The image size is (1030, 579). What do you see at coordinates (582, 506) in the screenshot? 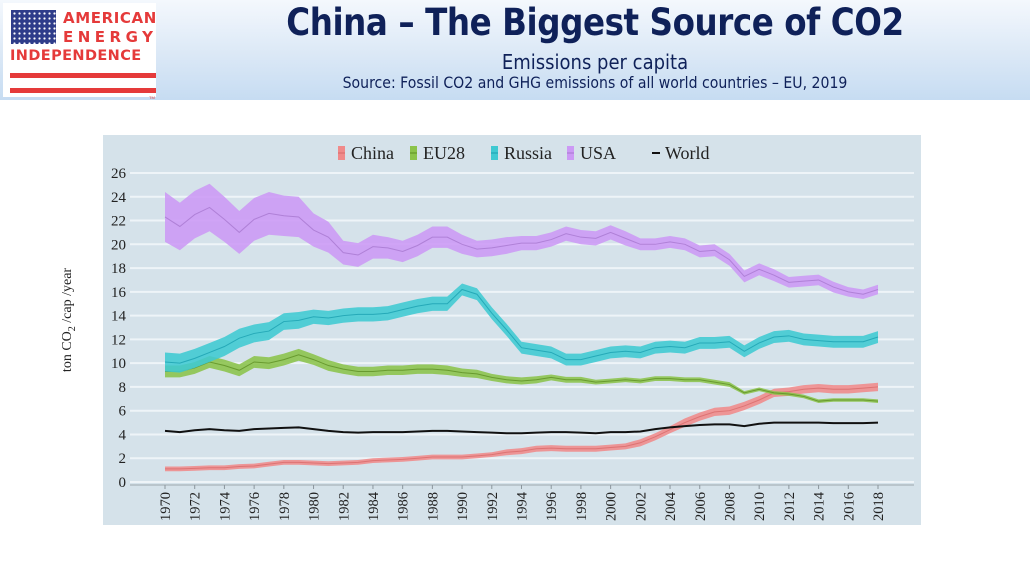
I see `x-tick-label: 1998` at bounding box center [582, 506].